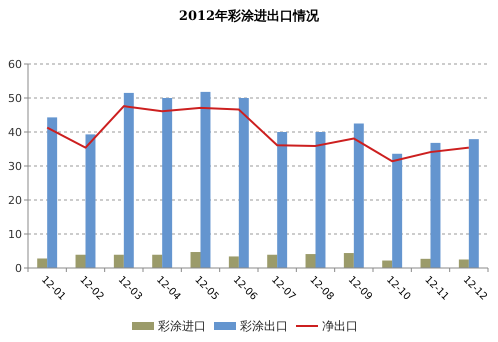 This screenshot has width=498, height=342. I want to click on y-tick-label: 60, so click(15, 64).